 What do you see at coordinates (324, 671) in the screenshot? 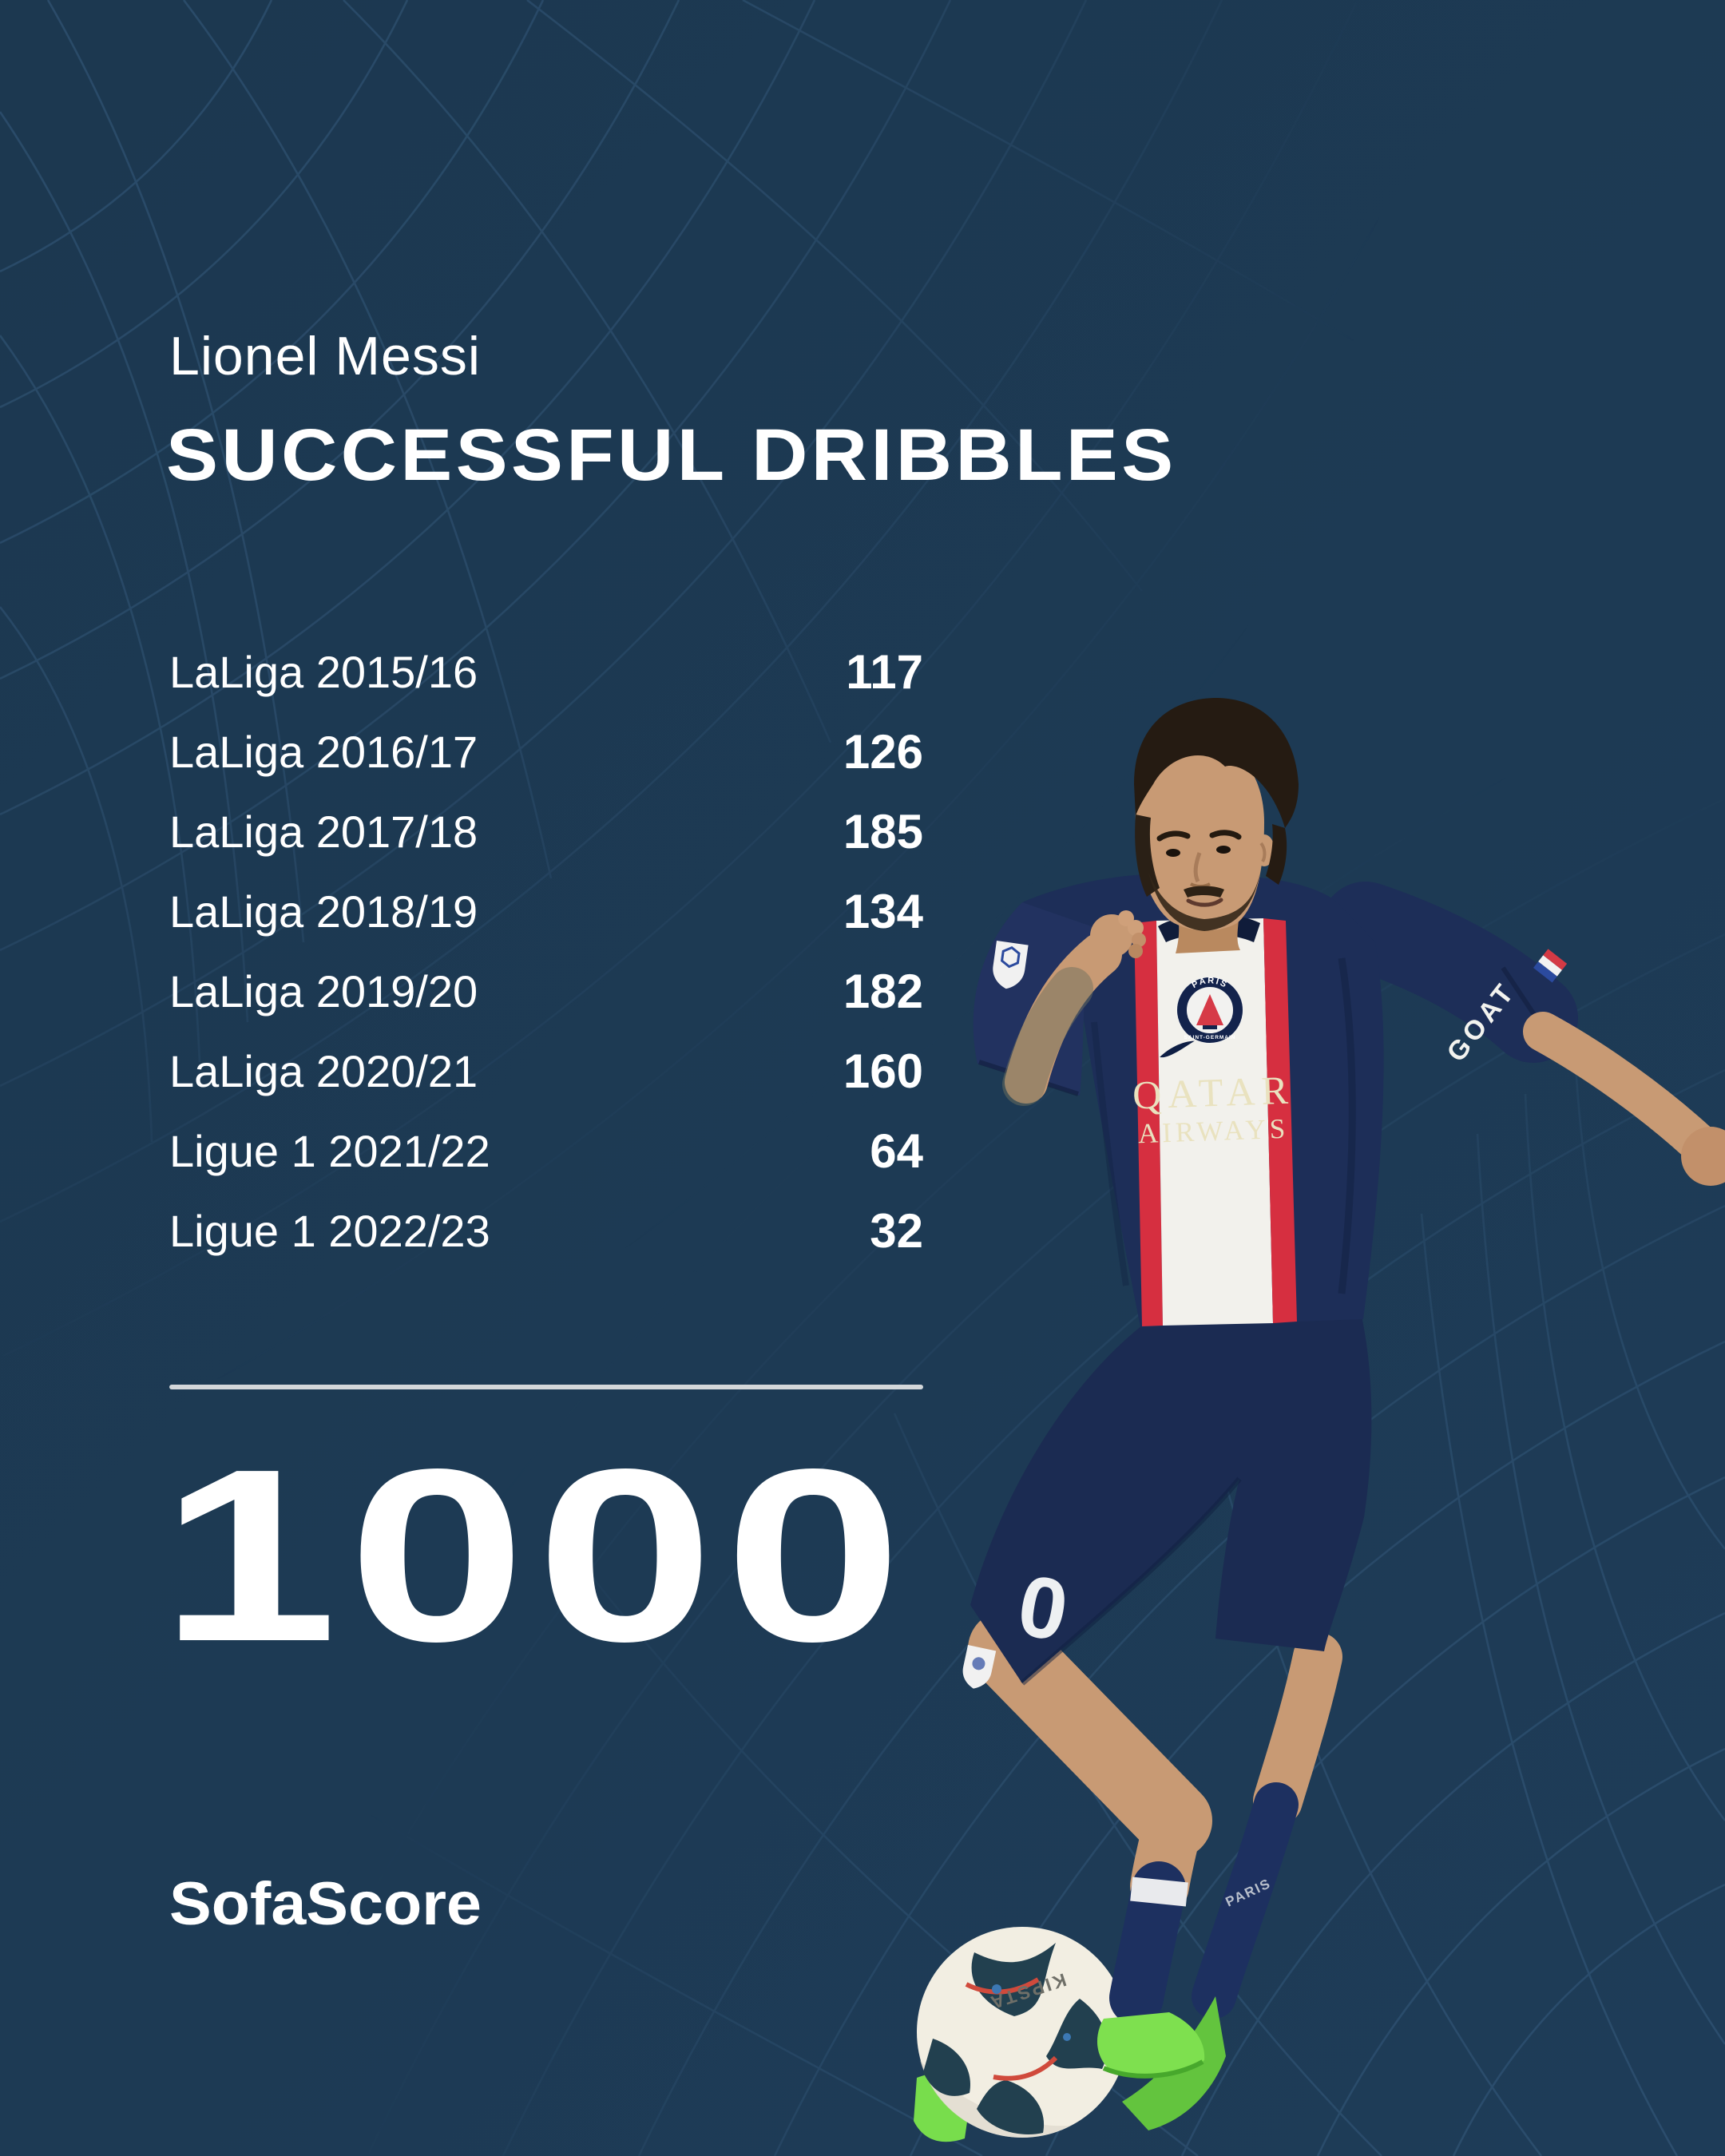
I see `season-label: LaLiga 2015/16` at bounding box center [324, 671].